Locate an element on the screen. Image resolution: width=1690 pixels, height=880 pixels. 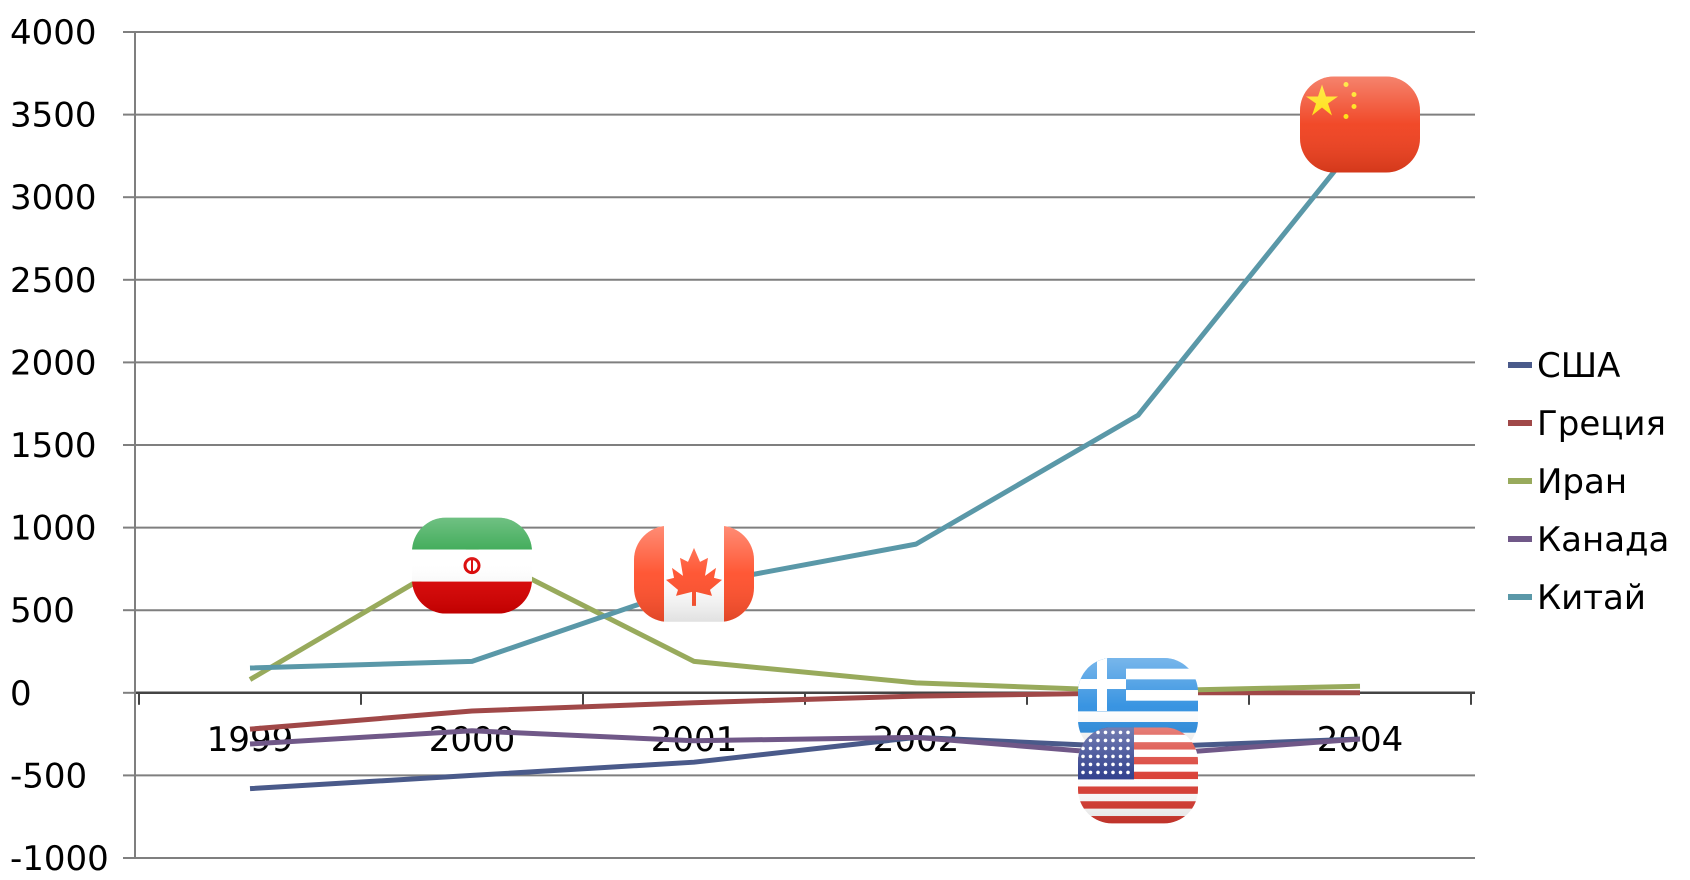
y-tick-label: 500 is located at coordinates (42, 611).